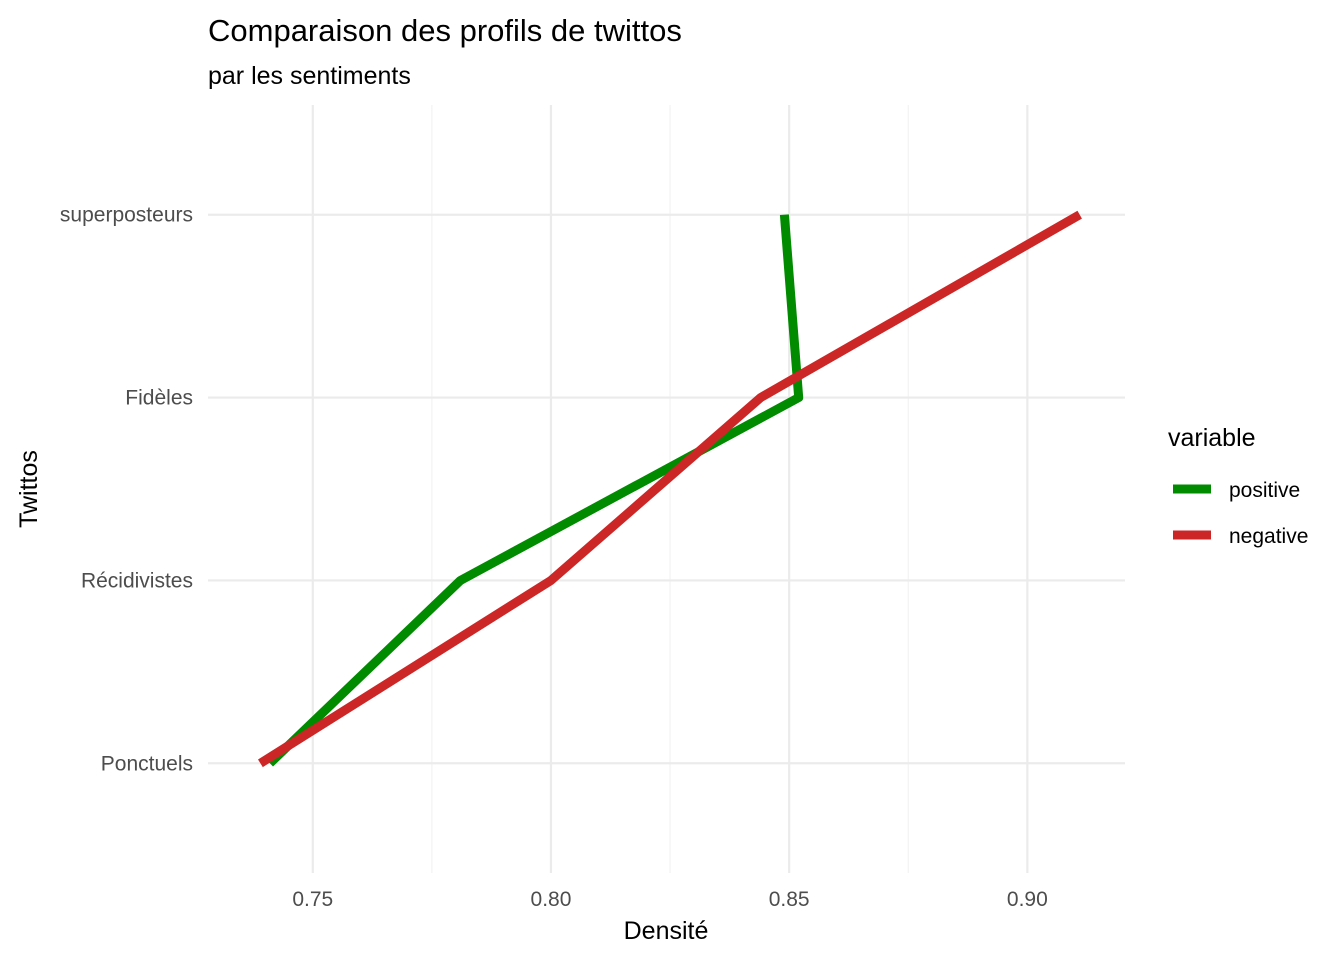 This screenshot has width=1344, height=960. I want to click on legend: variable positive negative, so click(1238, 486).